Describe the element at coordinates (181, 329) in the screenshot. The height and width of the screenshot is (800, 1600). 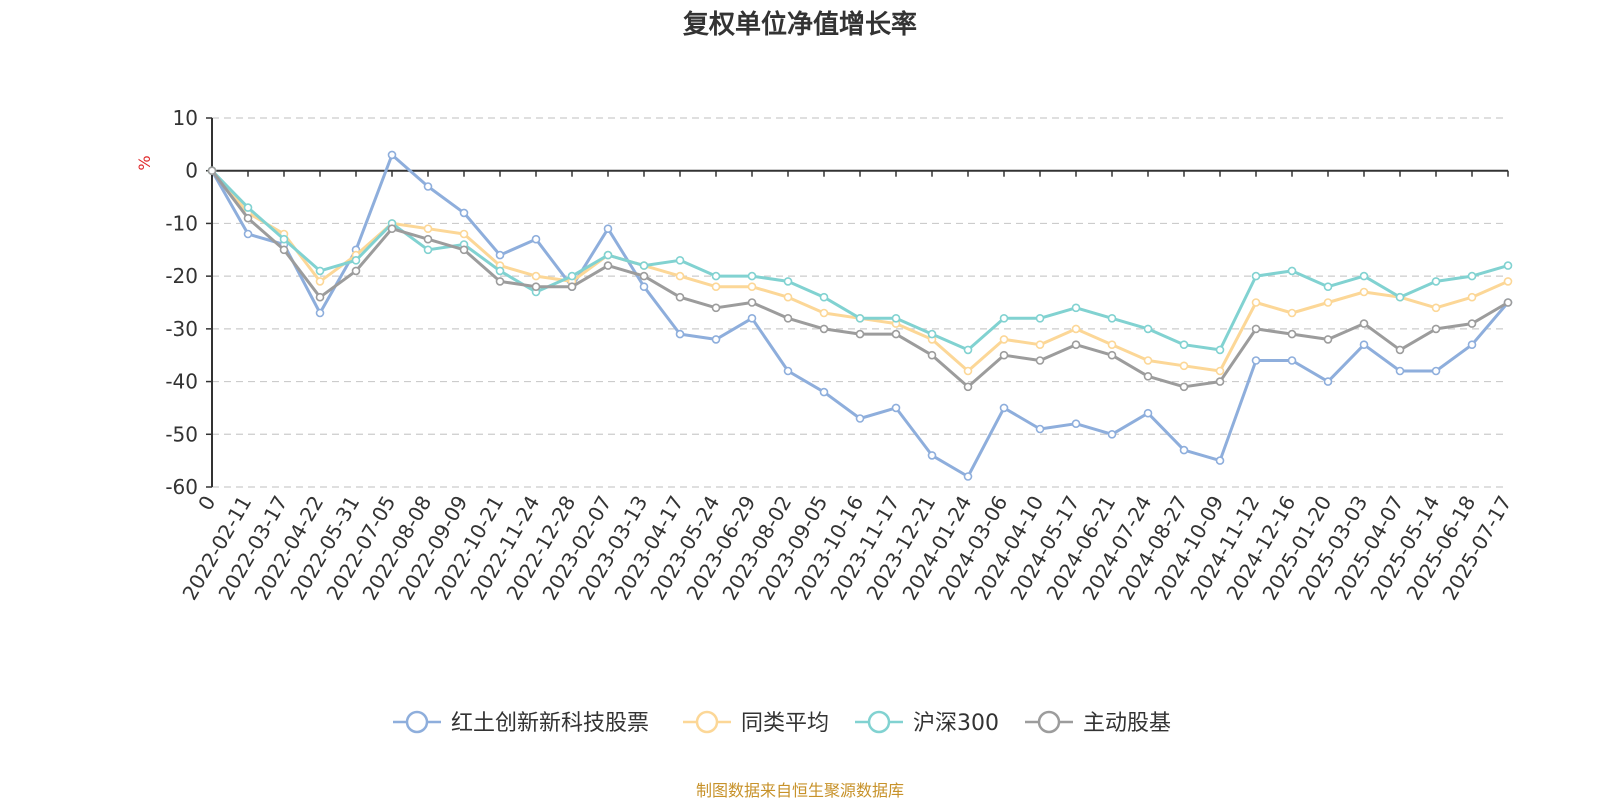
I see `y-tick-label: -30` at that location.